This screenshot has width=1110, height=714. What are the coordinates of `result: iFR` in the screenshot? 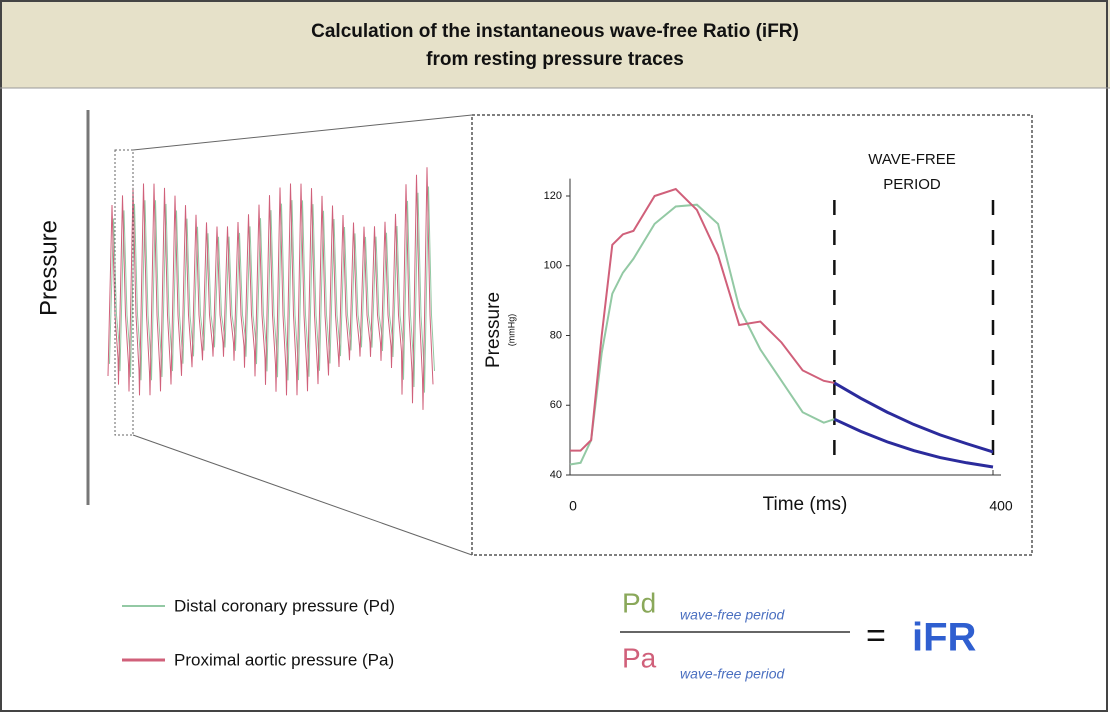 It's located at (944, 638).